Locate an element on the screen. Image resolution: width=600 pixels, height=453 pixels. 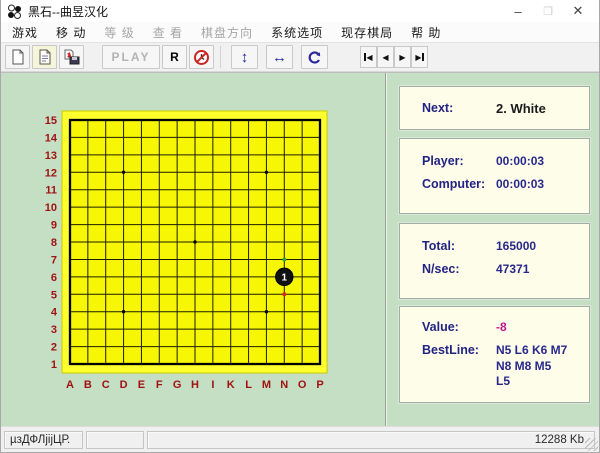
svg-text: D is located at coordinates (124, 385).